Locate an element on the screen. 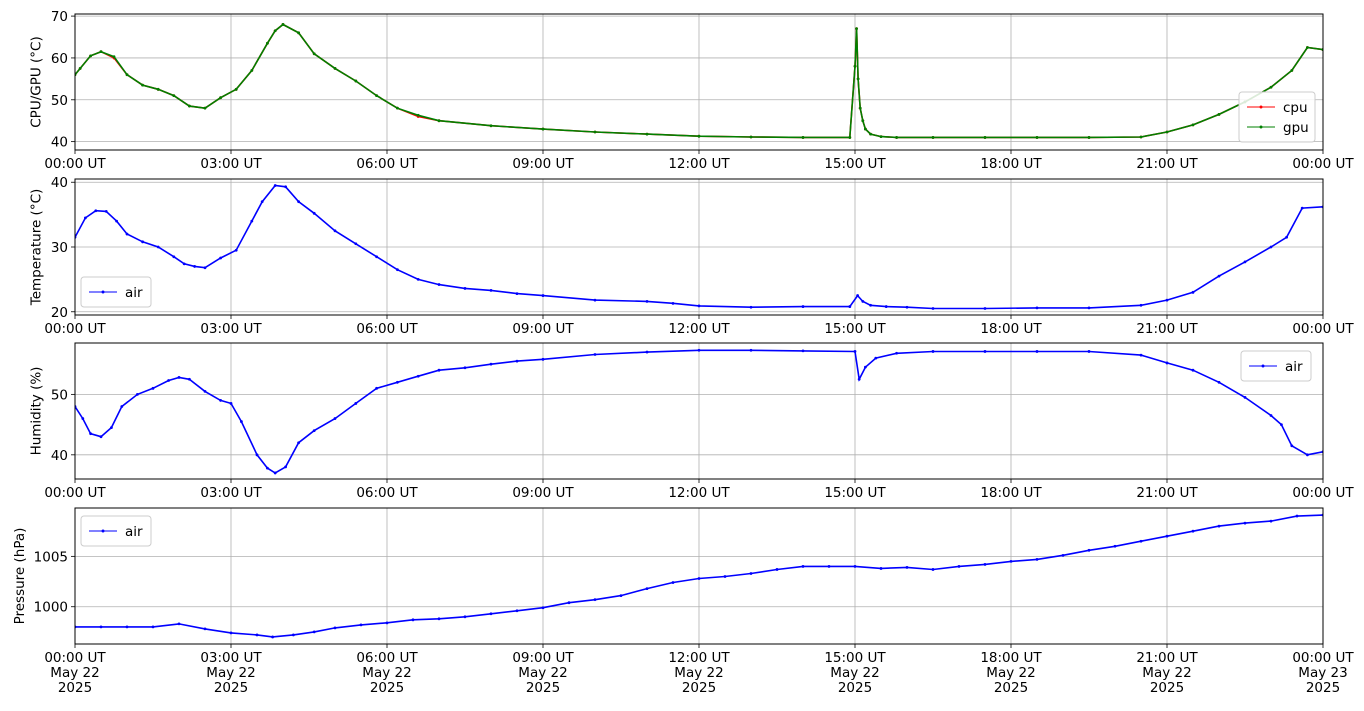 The width and height of the screenshot is (1364, 711). x-tick-label: 09:00 UT is located at coordinates (543, 329).